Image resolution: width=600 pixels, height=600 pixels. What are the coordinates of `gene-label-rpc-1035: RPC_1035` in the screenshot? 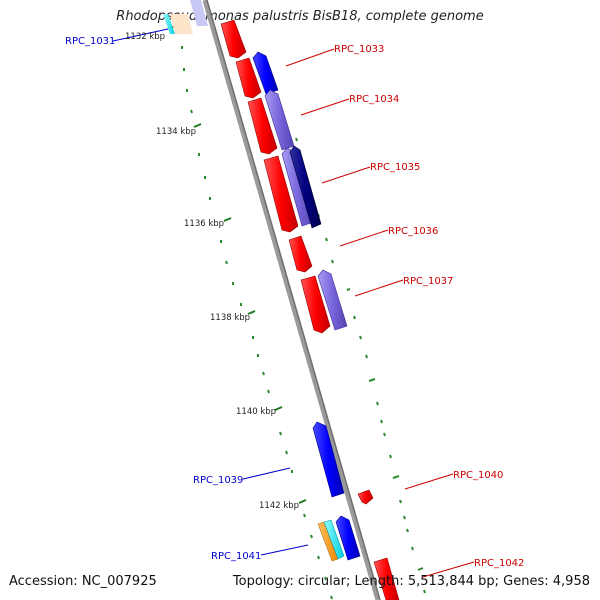 It's located at (395, 167).